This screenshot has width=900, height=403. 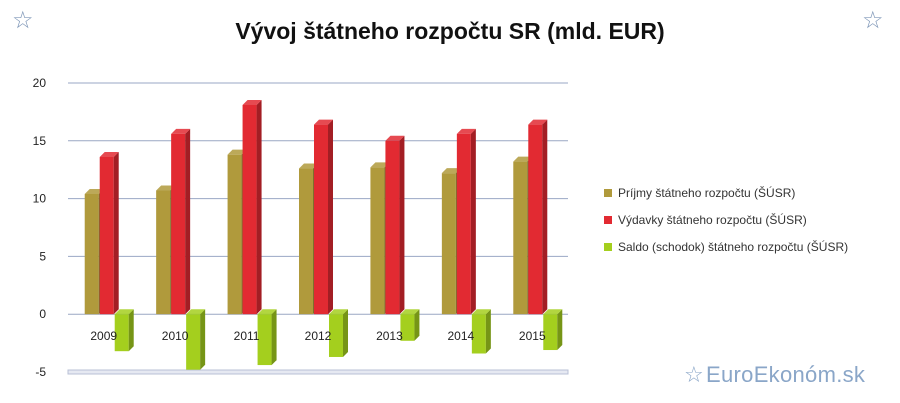 I want to click on x-tick-label: 2010, so click(x=175, y=336).